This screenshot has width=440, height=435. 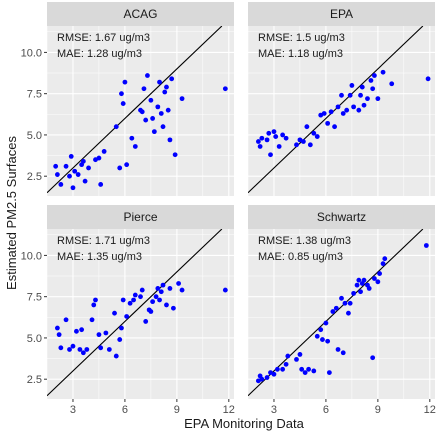 What do you see at coordinates (103, 38) in the screenshot?
I see `rmse-annotation: RMSE: 1.67 ug/m3` at bounding box center [103, 38].